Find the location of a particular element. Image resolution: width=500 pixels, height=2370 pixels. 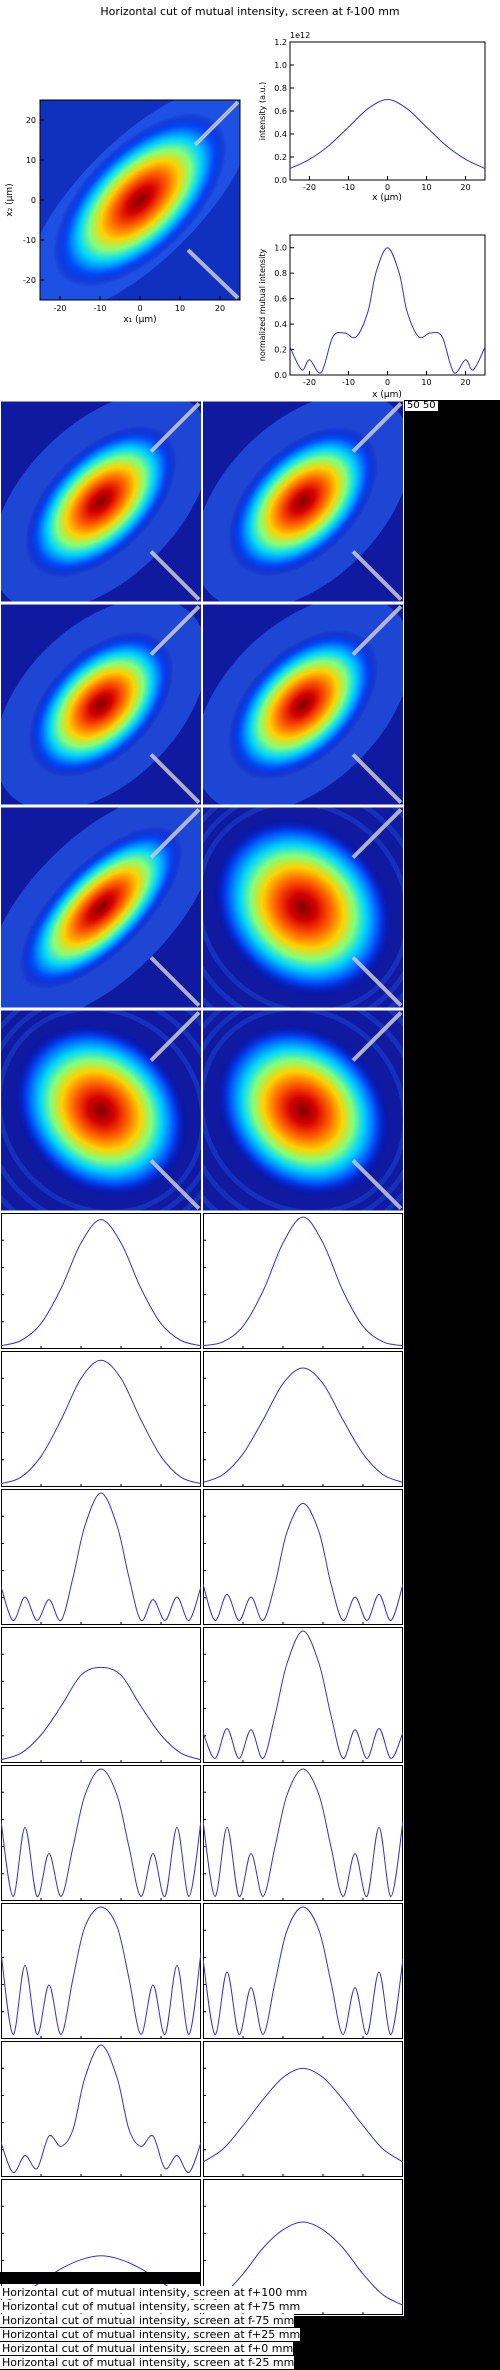

ytick-label: 1.2 is located at coordinates (280, 42).